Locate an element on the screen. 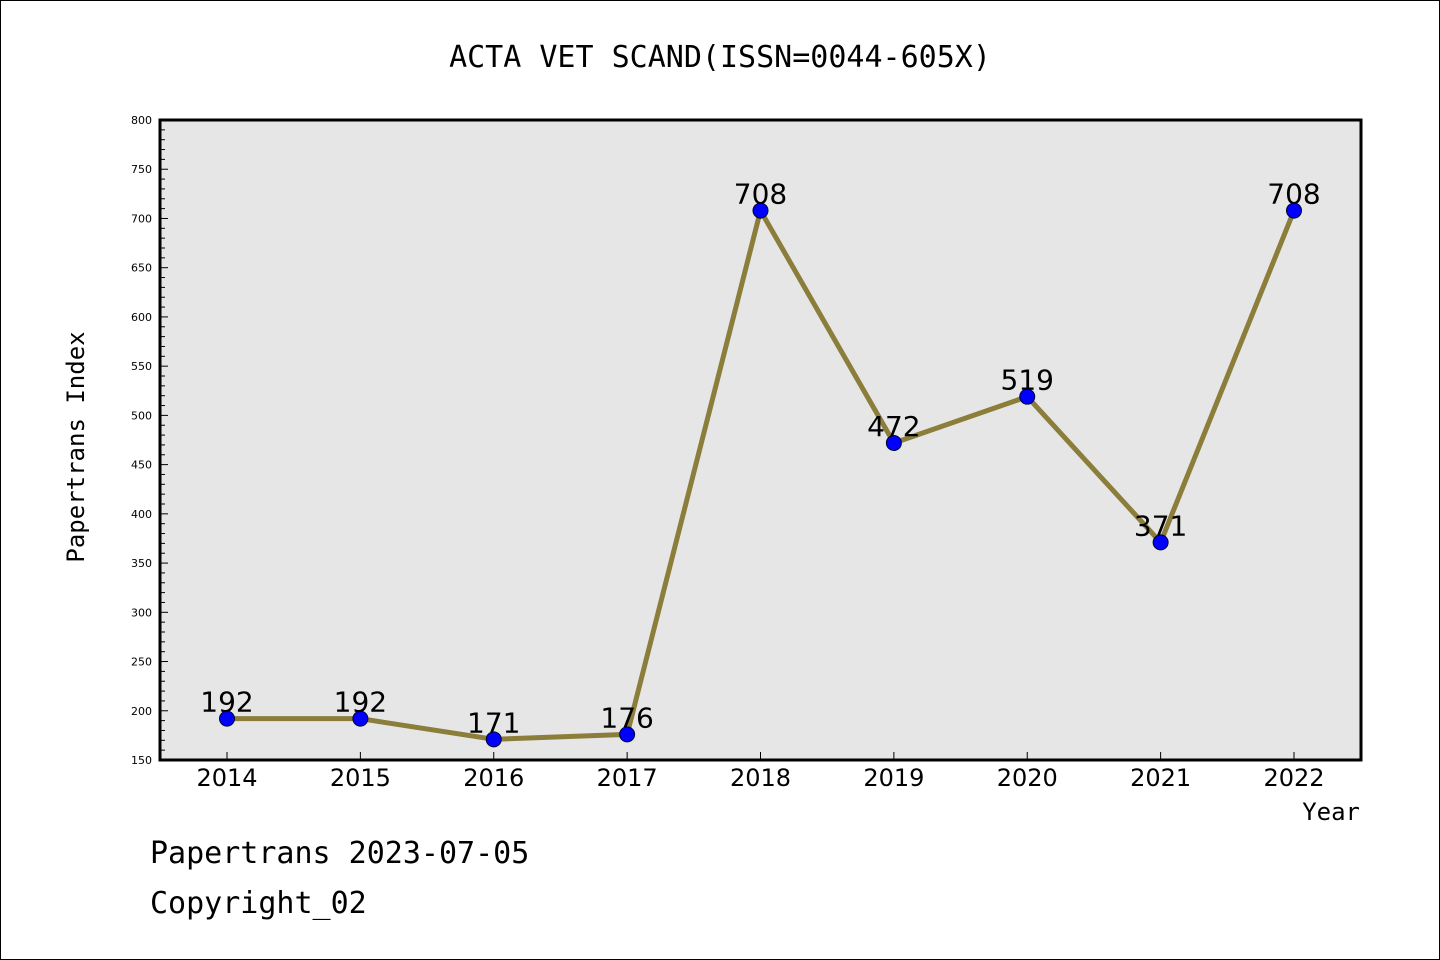 The width and height of the screenshot is (1440, 960). data-label: 519 is located at coordinates (1027, 380).